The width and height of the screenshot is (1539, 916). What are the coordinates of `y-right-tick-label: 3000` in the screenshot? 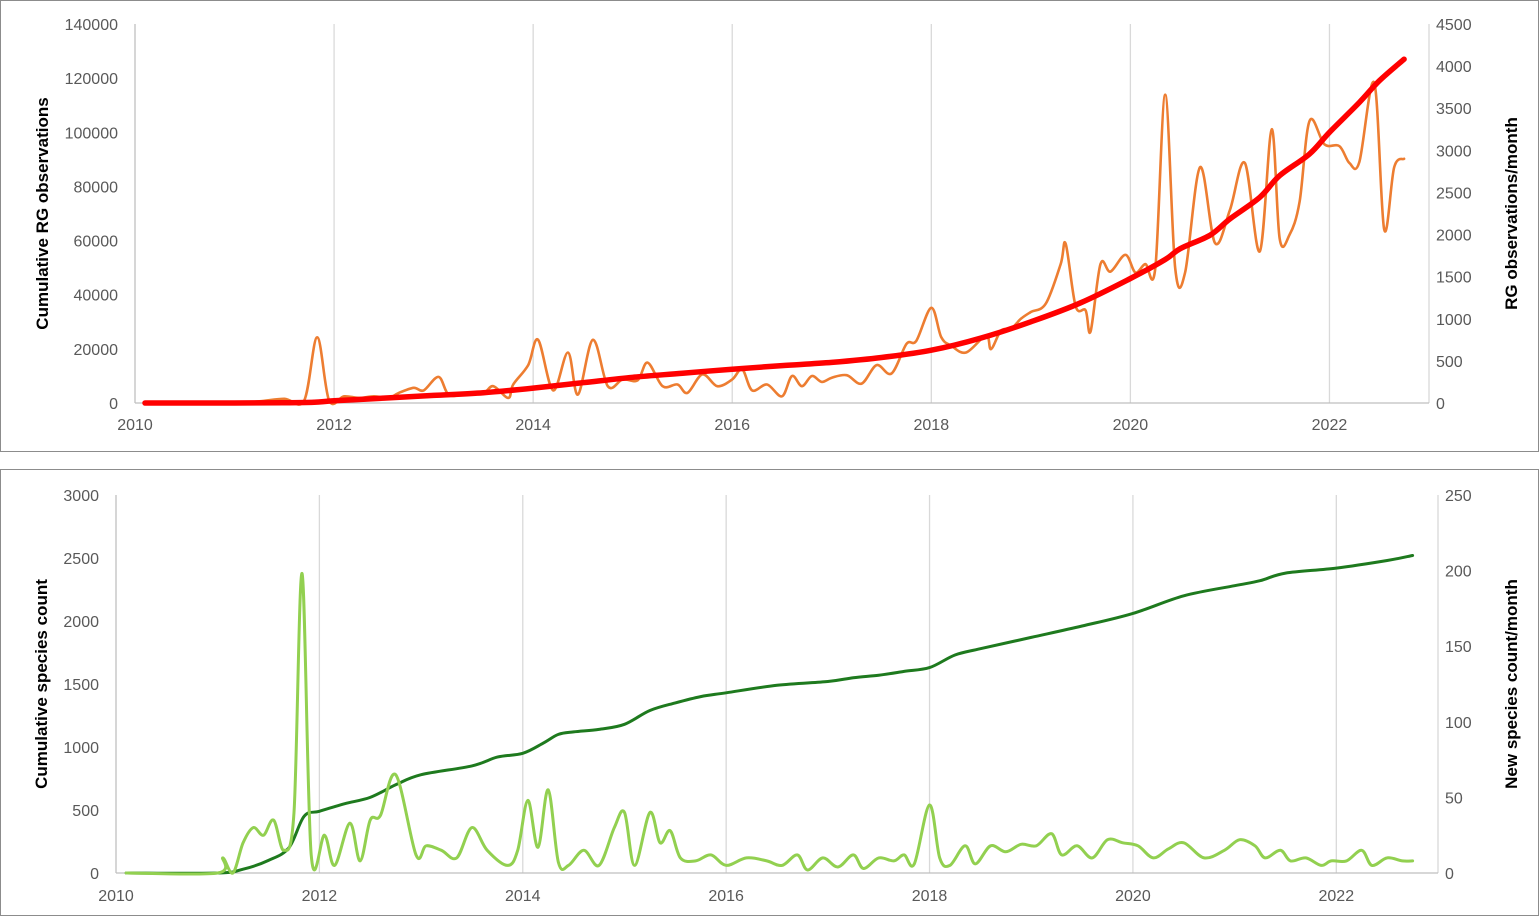 It's located at (1454, 151).